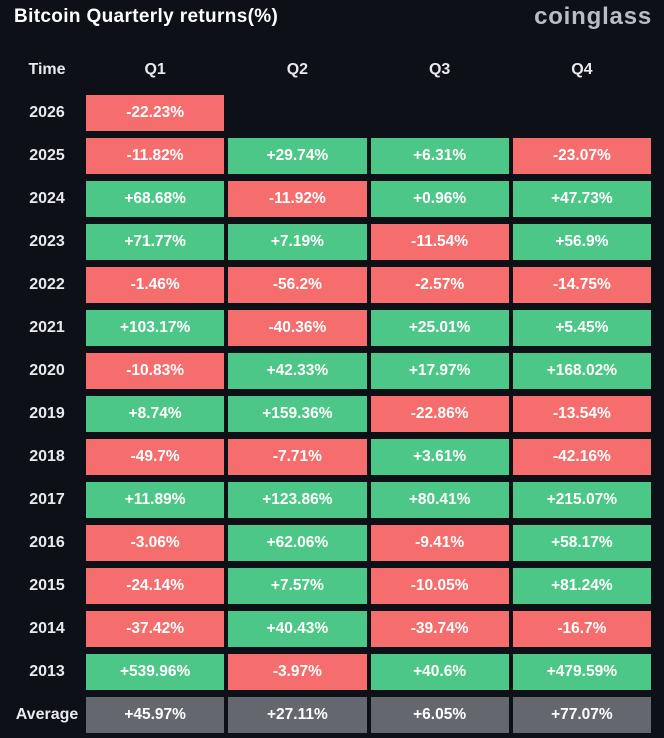  Describe the element at coordinates (581, 414) in the screenshot. I see `cell-2019-q4: -13.54%` at that location.